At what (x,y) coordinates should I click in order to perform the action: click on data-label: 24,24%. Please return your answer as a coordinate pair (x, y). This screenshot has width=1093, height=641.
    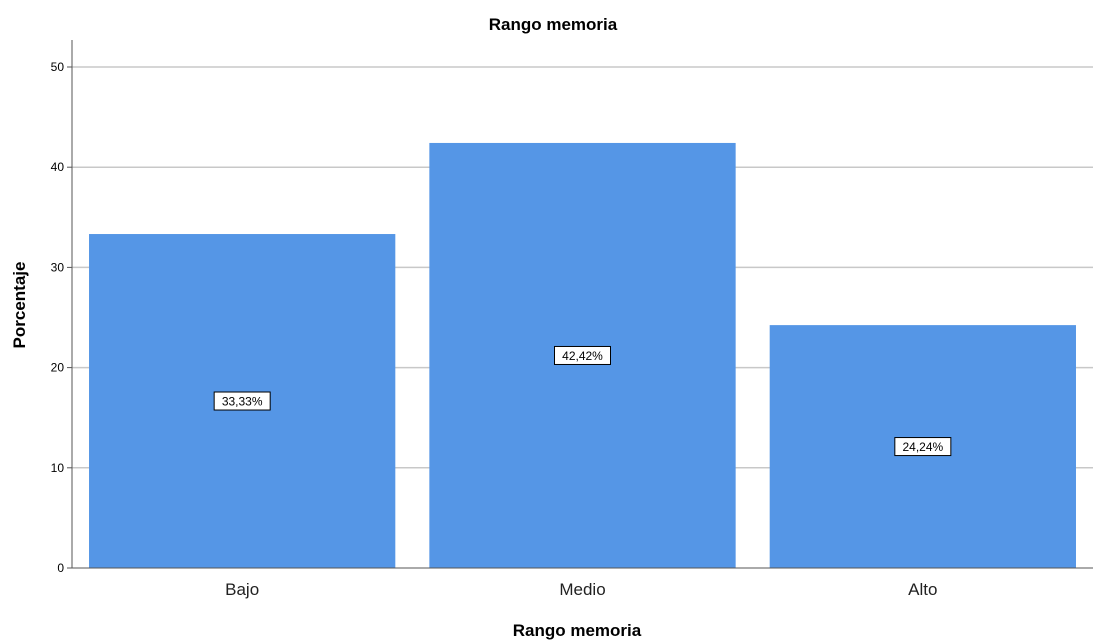
    Looking at the image, I should click on (923, 447).